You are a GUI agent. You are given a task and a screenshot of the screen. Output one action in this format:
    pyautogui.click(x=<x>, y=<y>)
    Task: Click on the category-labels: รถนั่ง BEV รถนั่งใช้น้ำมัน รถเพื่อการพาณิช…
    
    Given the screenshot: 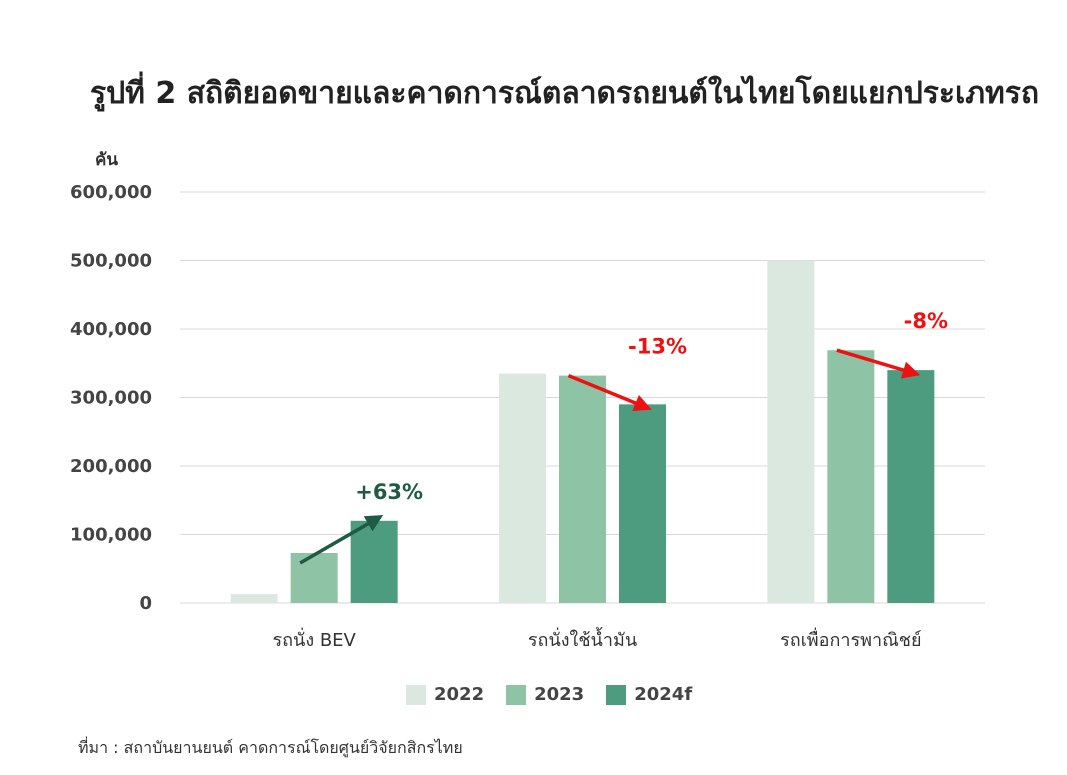 What is the action you would take?
    pyautogui.click(x=596, y=639)
    